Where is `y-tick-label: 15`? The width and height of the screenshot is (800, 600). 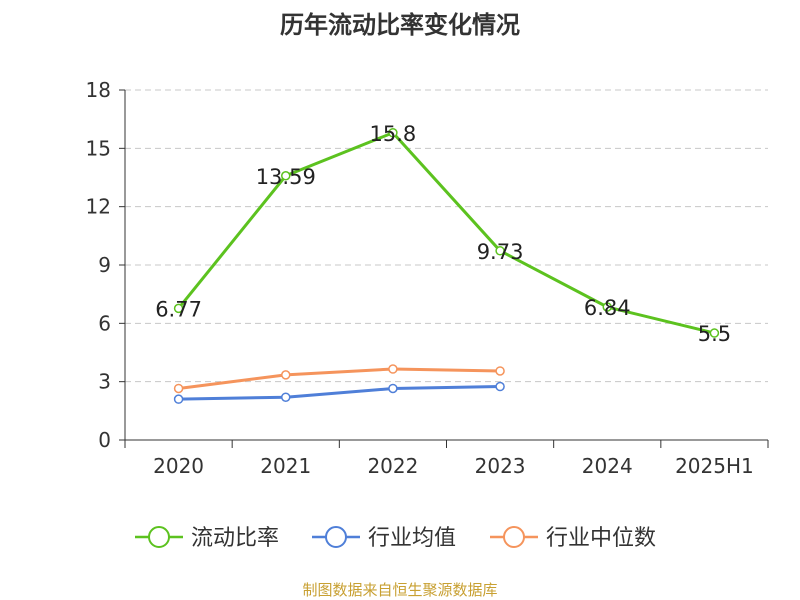
y-tick-label: 15 is located at coordinates (98, 148).